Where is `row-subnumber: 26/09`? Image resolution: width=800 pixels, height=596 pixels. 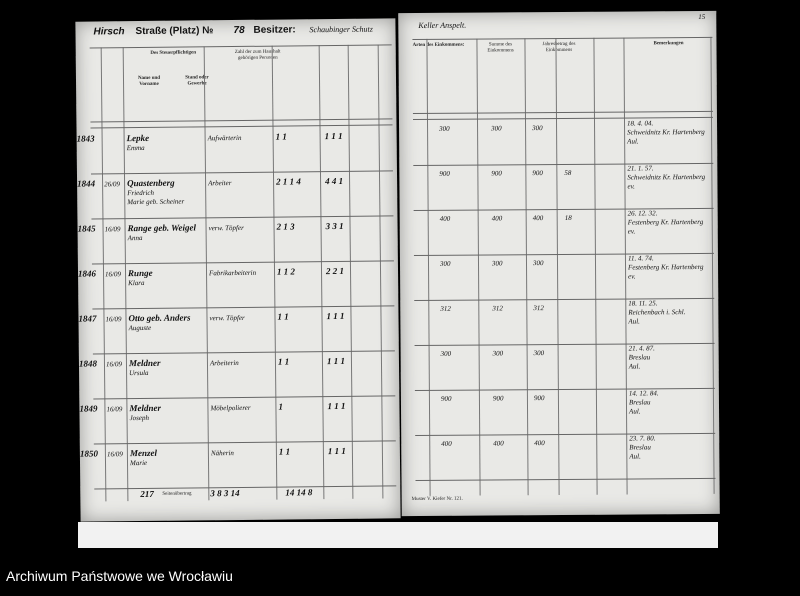
row-subnumber: 26/09 is located at coordinates (112, 184).